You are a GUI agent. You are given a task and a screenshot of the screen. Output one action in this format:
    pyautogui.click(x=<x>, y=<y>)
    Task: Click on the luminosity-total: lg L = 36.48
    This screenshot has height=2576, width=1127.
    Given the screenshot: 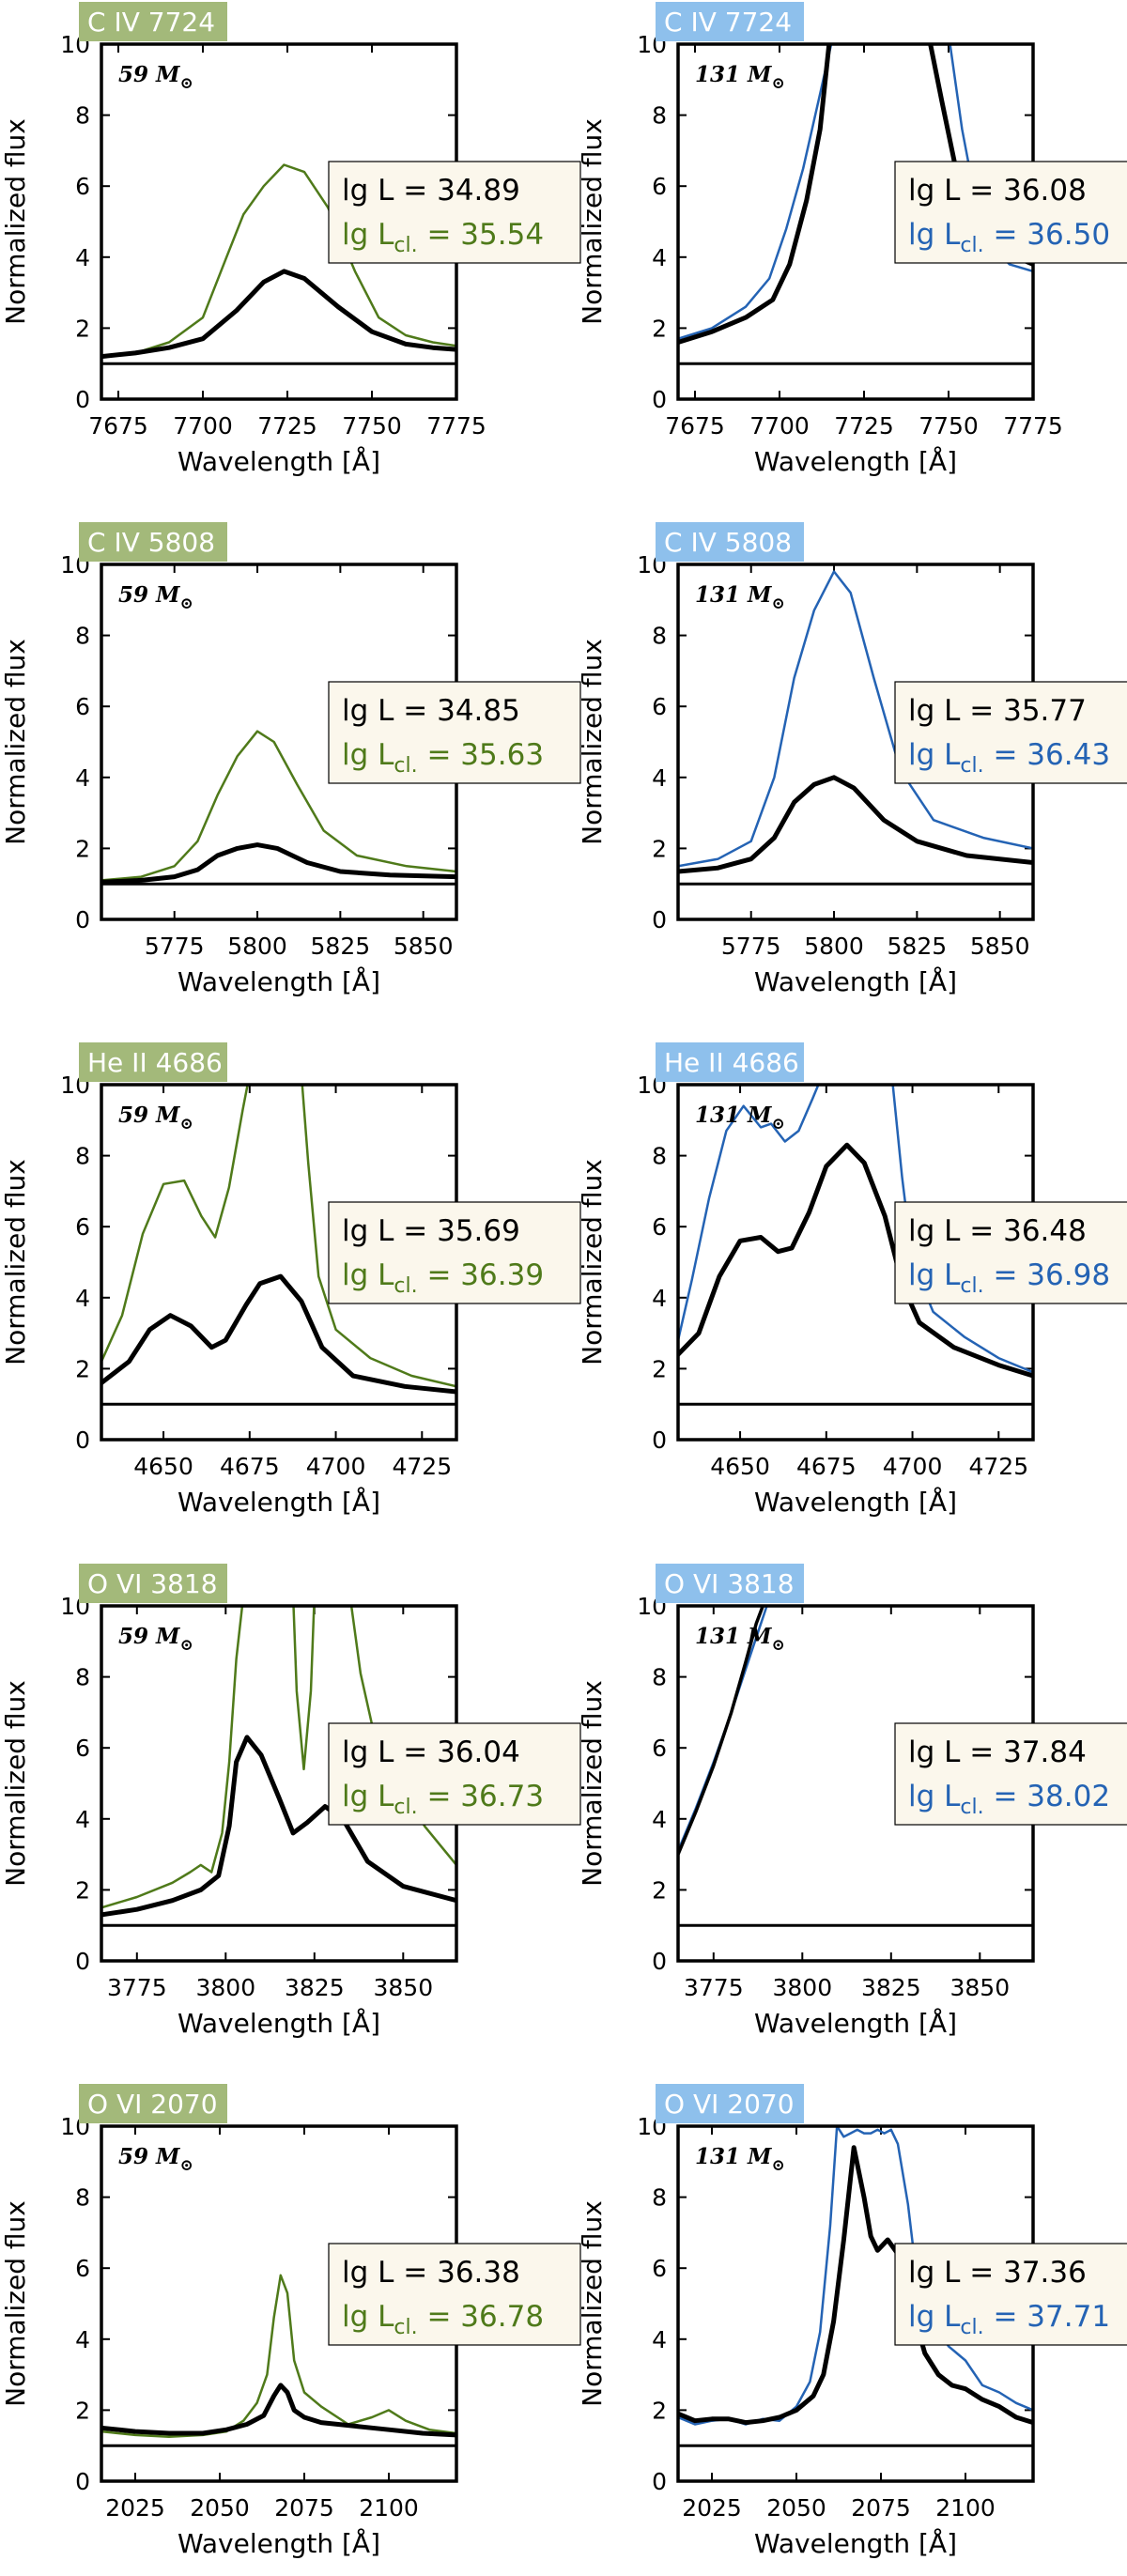 What is the action you would take?
    pyautogui.click(x=997, y=1231)
    